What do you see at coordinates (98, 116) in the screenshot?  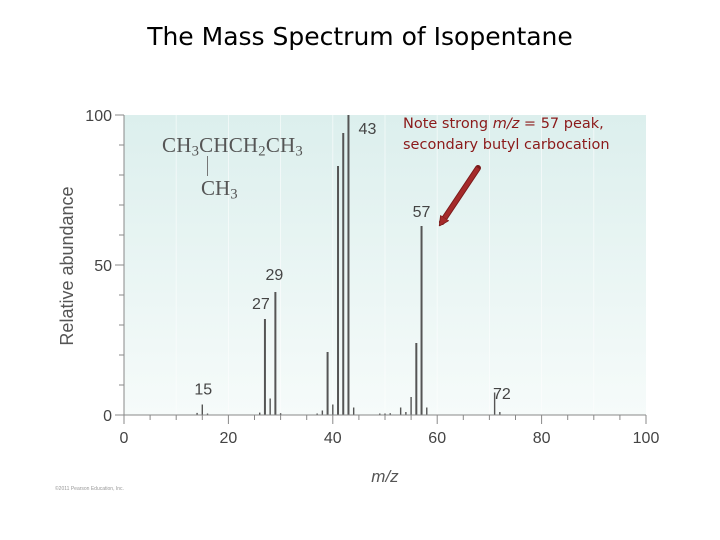 I see `y-tick-label: 100` at bounding box center [98, 116].